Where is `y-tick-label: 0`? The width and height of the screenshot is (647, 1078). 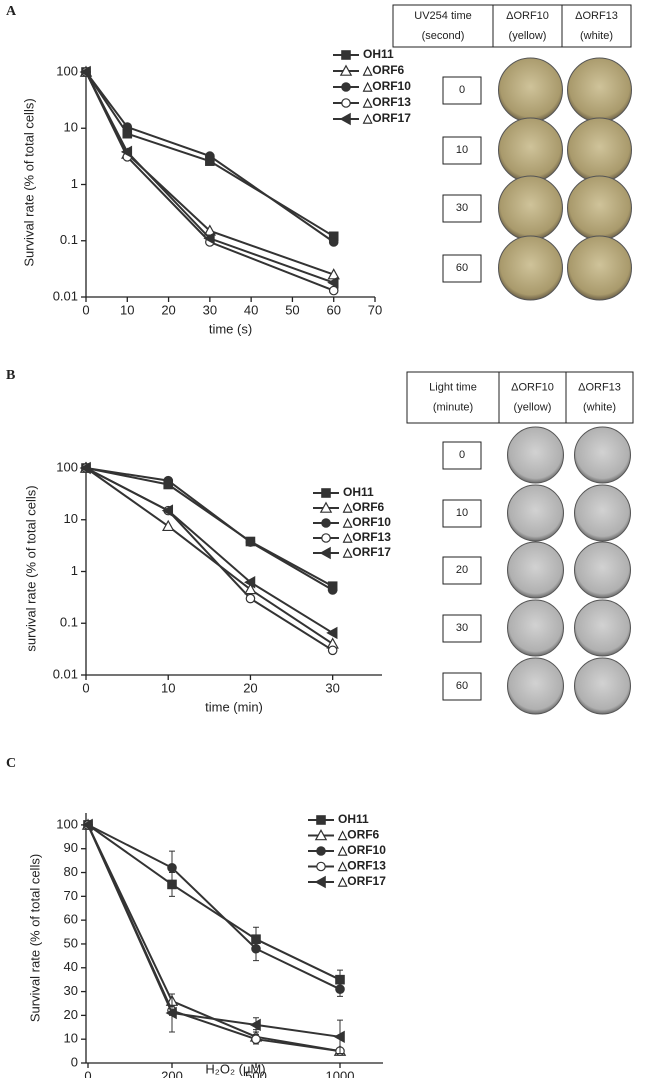 y-tick-label: 0 is located at coordinates (74, 1061).